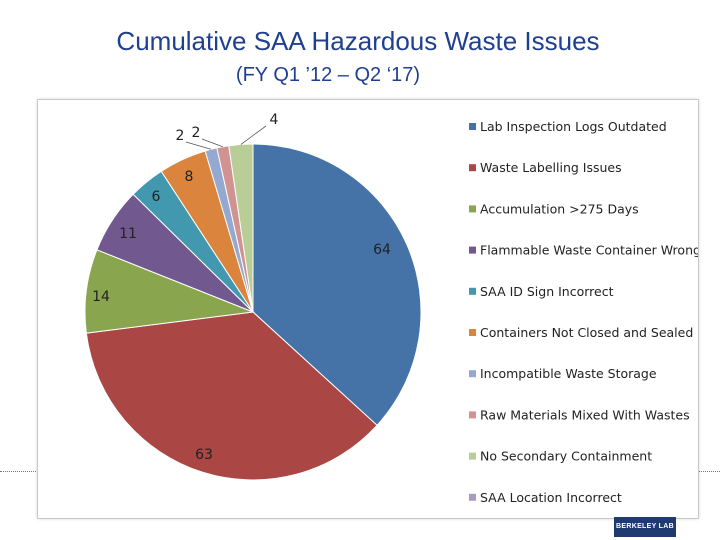 The height and width of the screenshot is (540, 720). Describe the element at coordinates (128, 234) in the screenshot. I see `data-label-3: 11` at that location.